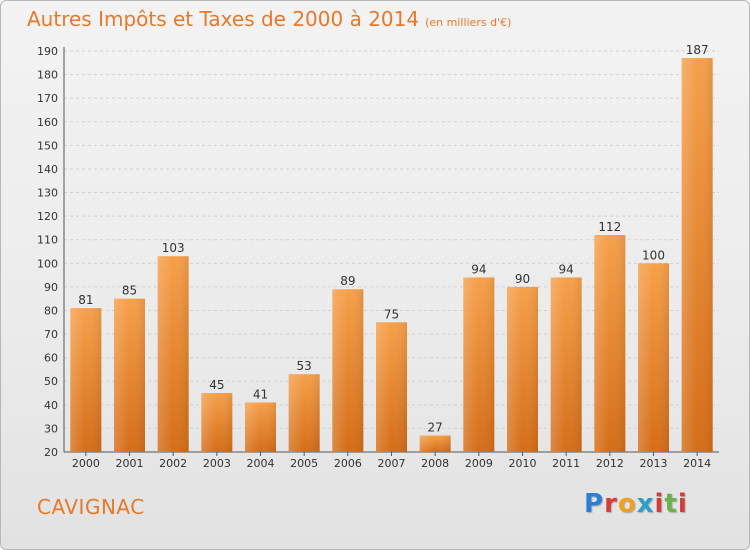  What do you see at coordinates (594, 504) in the screenshot?
I see `logo-letter: P` at bounding box center [594, 504].